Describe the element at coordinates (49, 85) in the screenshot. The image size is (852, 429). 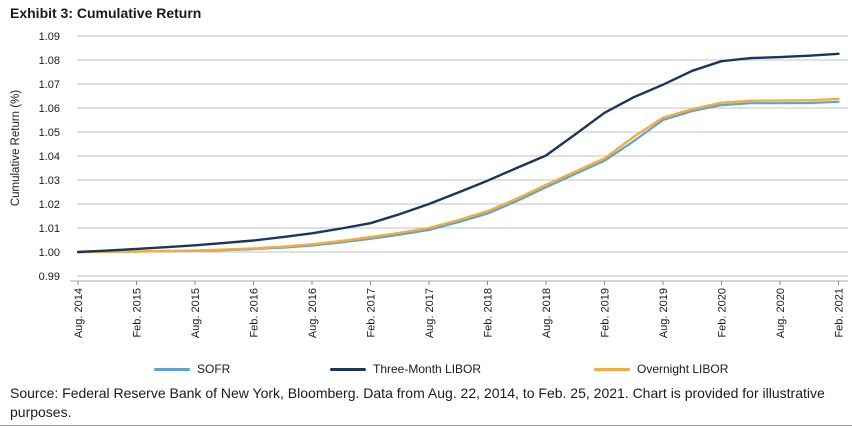
I see `y-tick-label: 1.07` at that location.